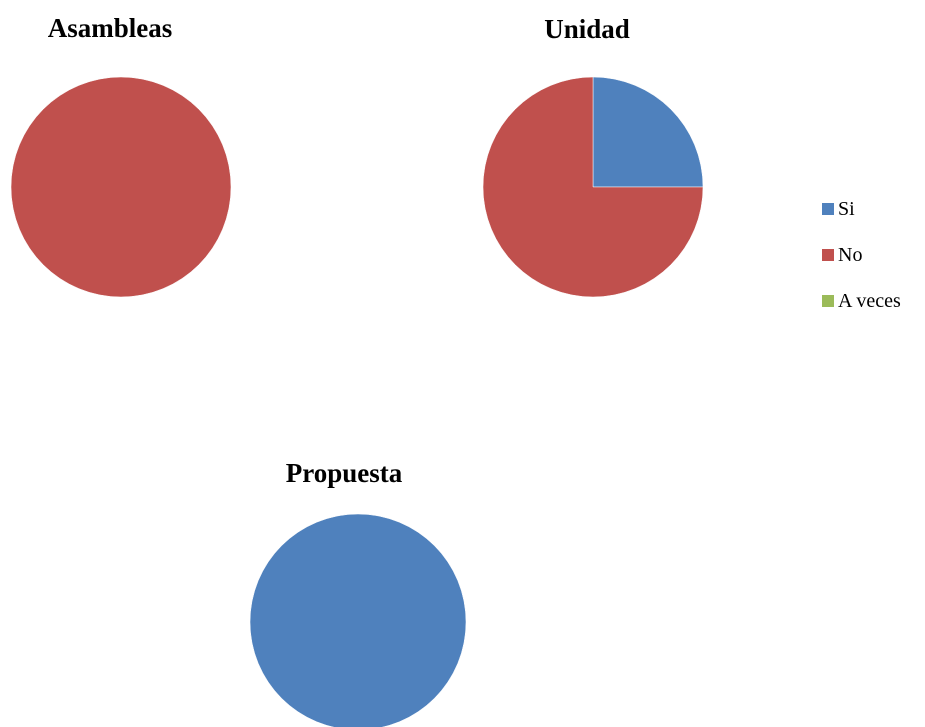 The image size is (925, 727). I want to click on chart-title: Asambleas, so click(110, 28).